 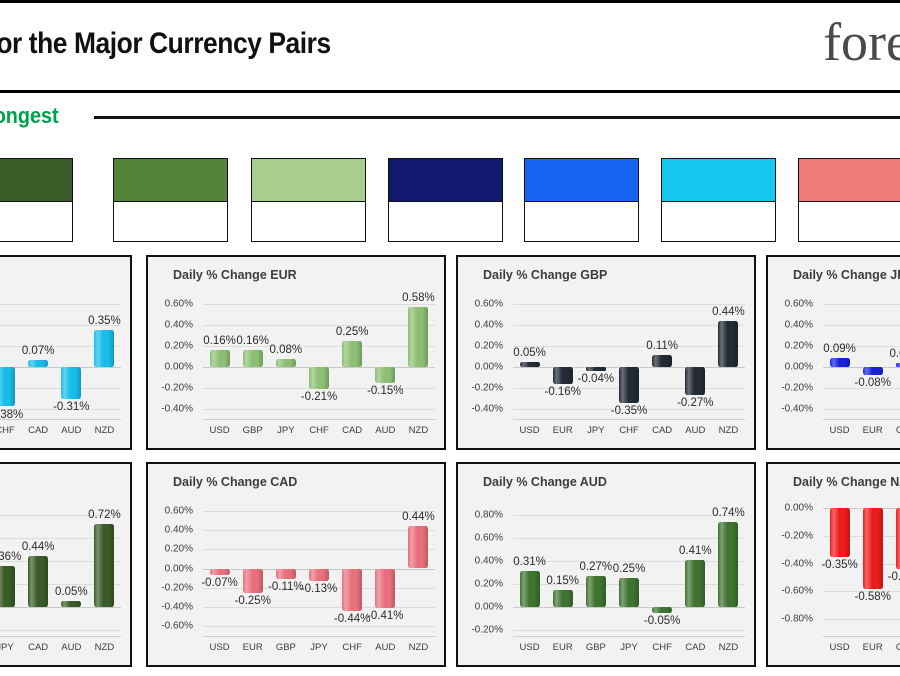 I want to click on currency-card-aud, so click(x=170, y=200).